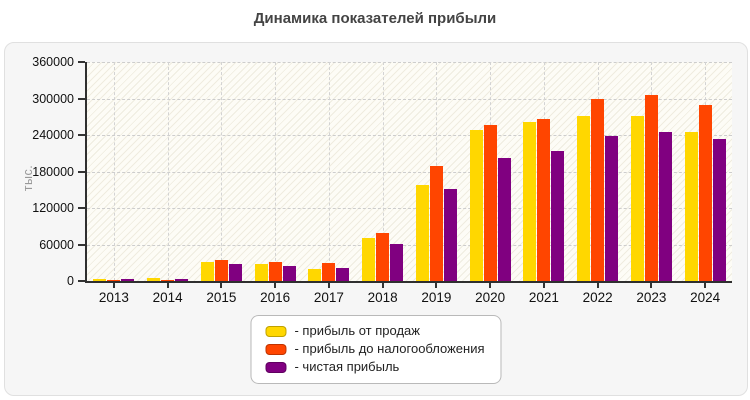 This screenshot has height=400, width=750. What do you see at coordinates (276, 349) in the screenshot?
I see `legend-swatch-pretax-profit` at bounding box center [276, 349].